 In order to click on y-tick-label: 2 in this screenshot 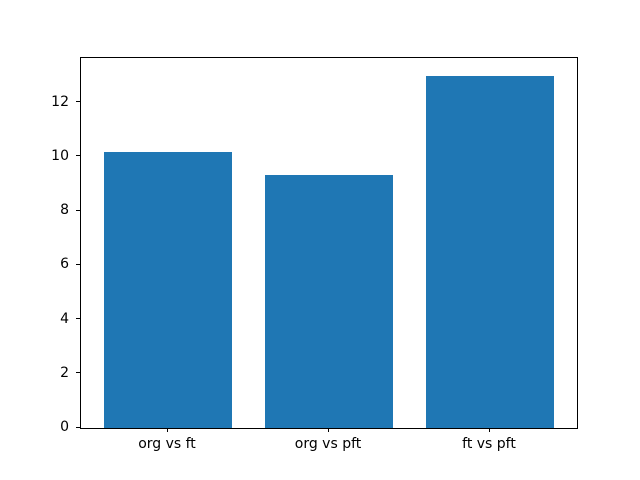, I will do `click(64, 372)`.